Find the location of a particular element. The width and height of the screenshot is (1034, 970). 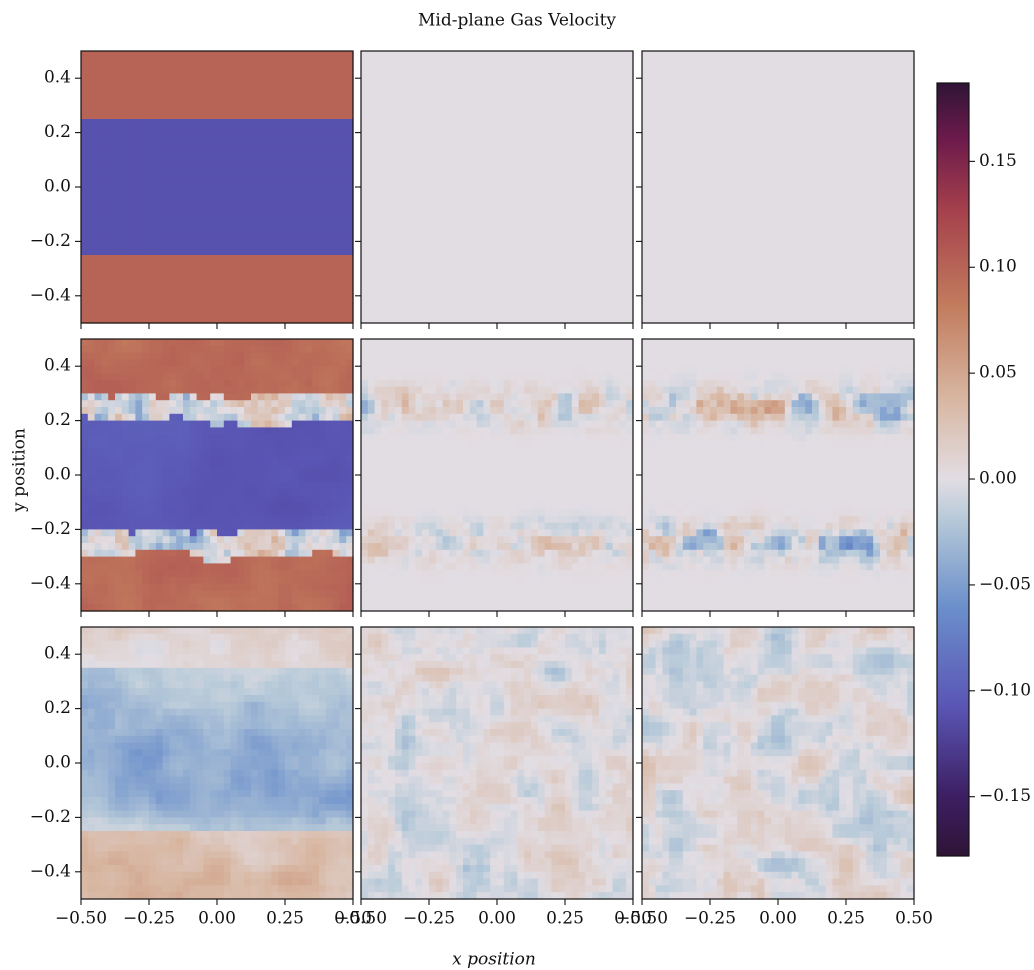

panel is located at coordinates (494, 190).